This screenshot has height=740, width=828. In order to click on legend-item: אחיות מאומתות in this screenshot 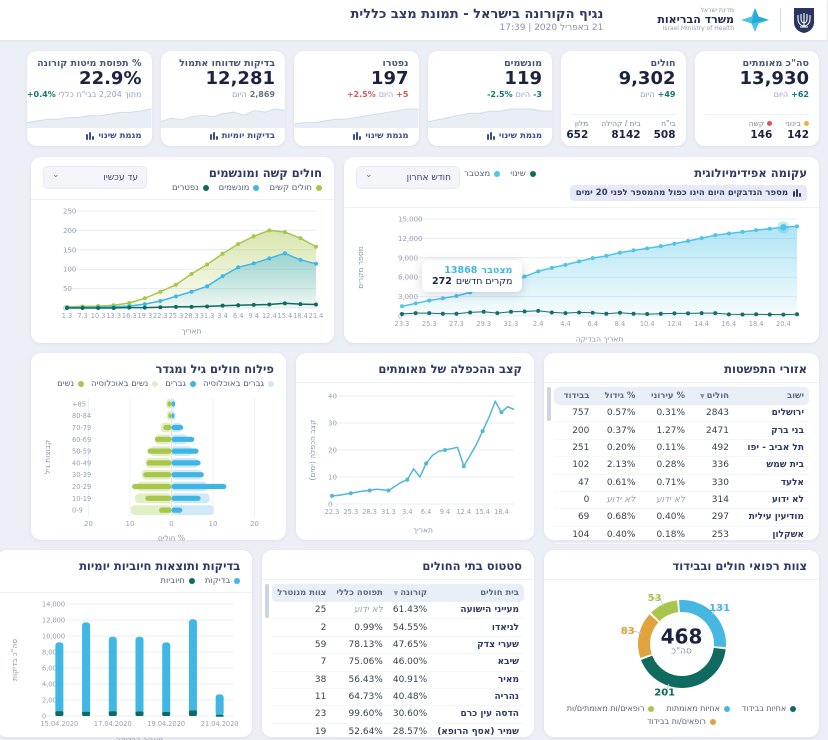, I will do `click(699, 708)`.